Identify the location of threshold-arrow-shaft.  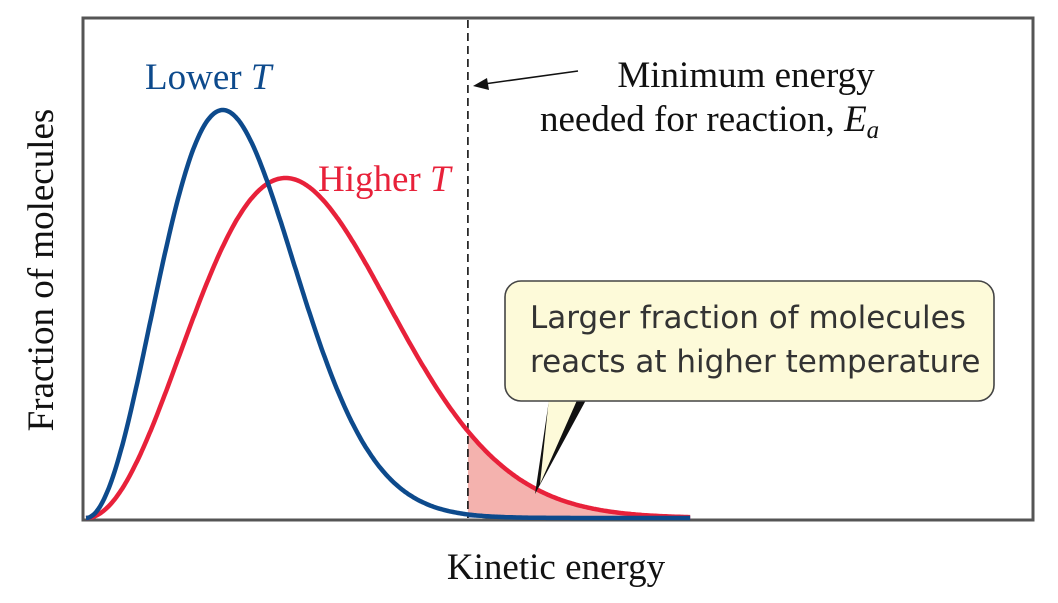
(531, 77).